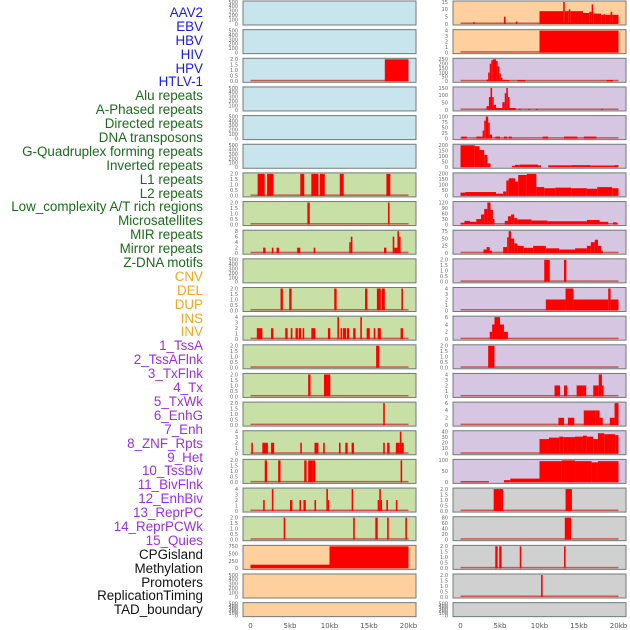  Describe the element at coordinates (532, 472) in the screenshot. I see `panel: 0 50 100` at that location.